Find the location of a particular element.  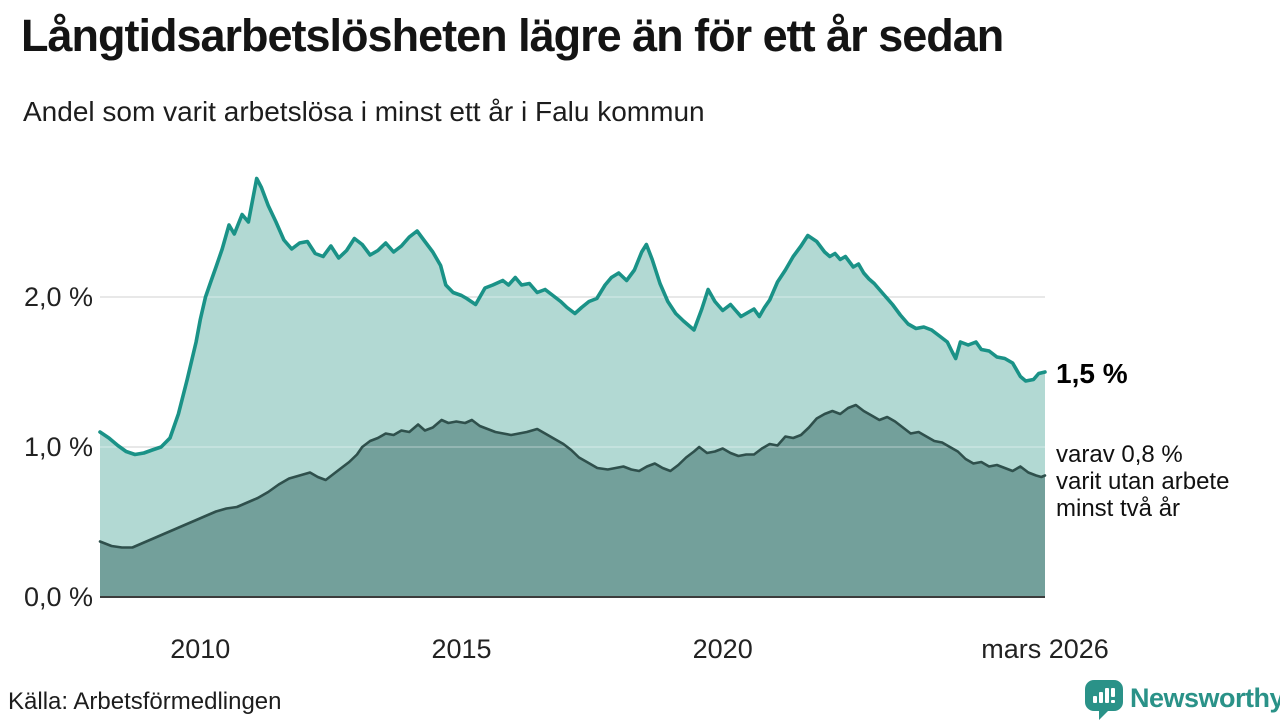

logo-exclamation-bar is located at coordinates (1113, 692).